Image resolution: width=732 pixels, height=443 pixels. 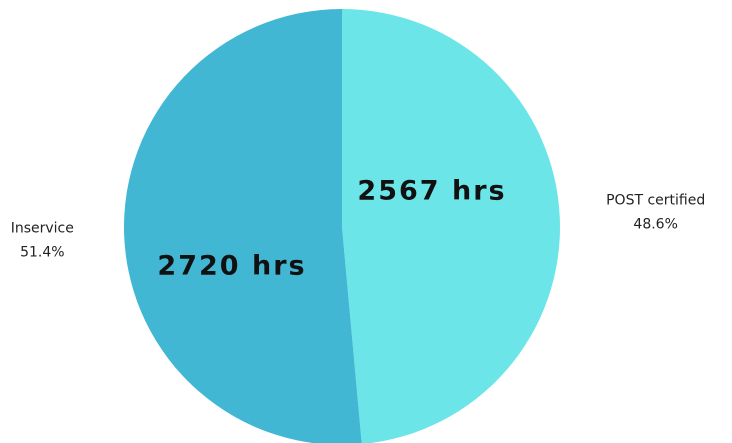 I want to click on percent-label: 51.4%, so click(x=42, y=253).